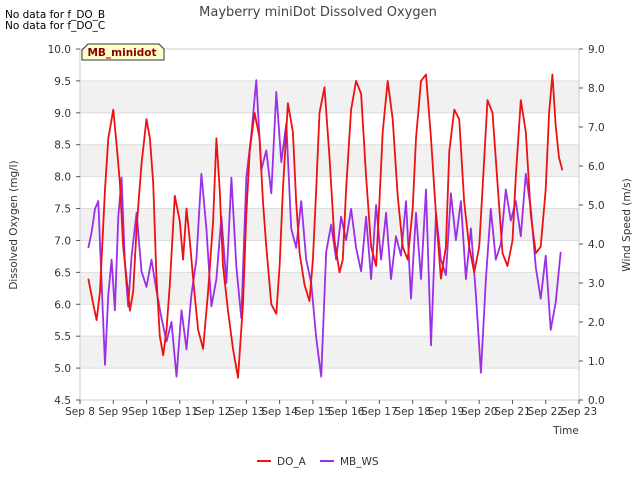 The image size is (640, 480). Describe the element at coordinates (313, 412) in the screenshot. I see `x-tick-label: Sep 15` at that location.